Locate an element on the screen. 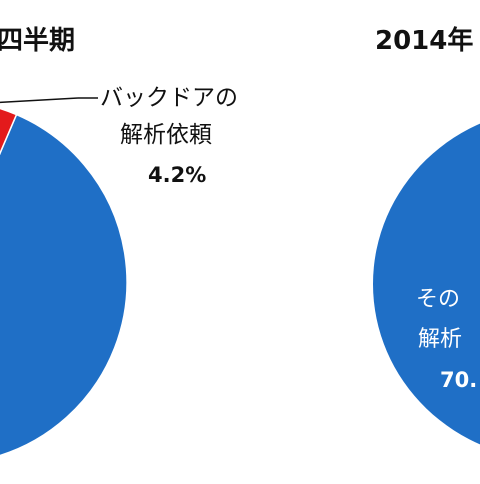 Image resolution: width=480 pixels, height=484 pixels. left-pie-leader-line is located at coordinates (39, 100).